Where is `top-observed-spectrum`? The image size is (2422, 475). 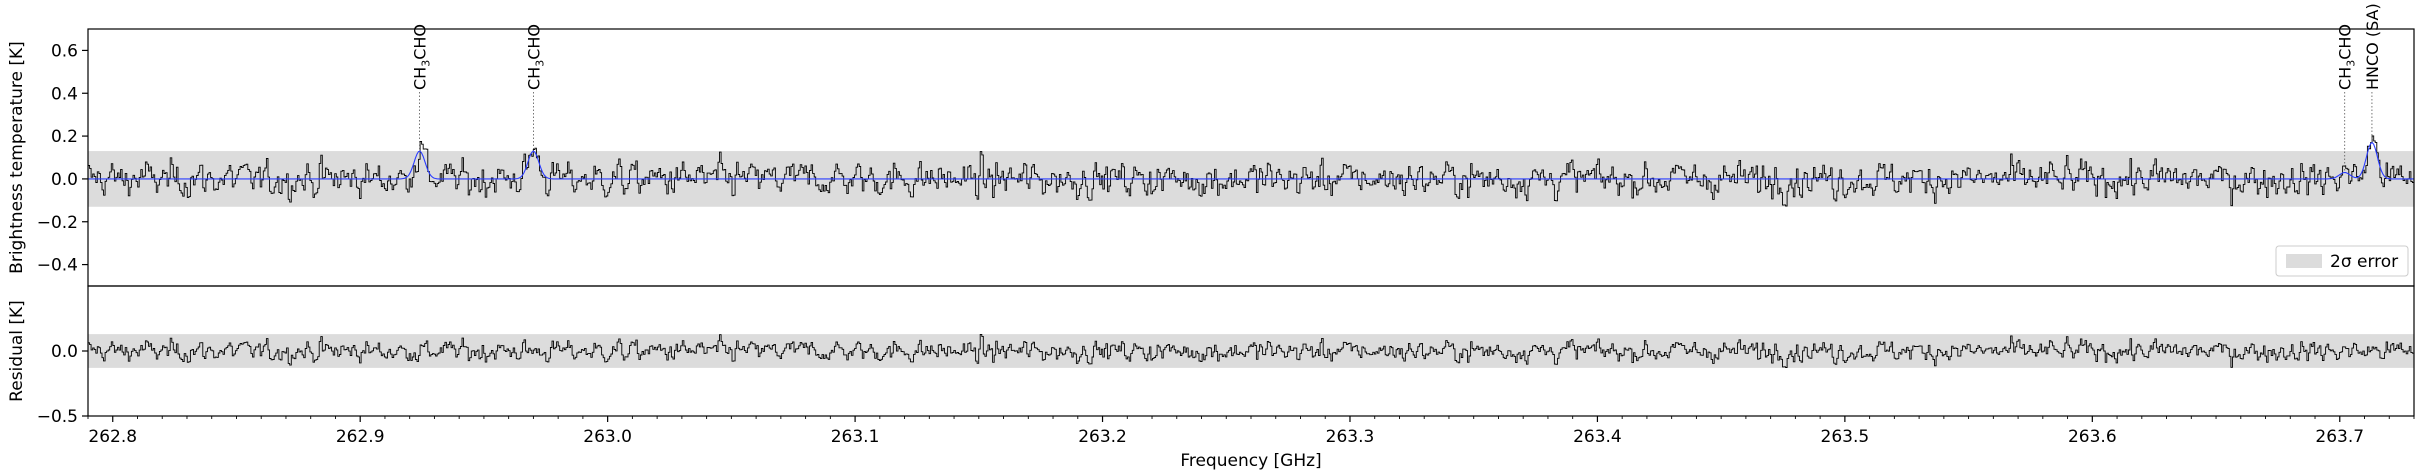 top-observed-spectrum is located at coordinates (1251, 171).